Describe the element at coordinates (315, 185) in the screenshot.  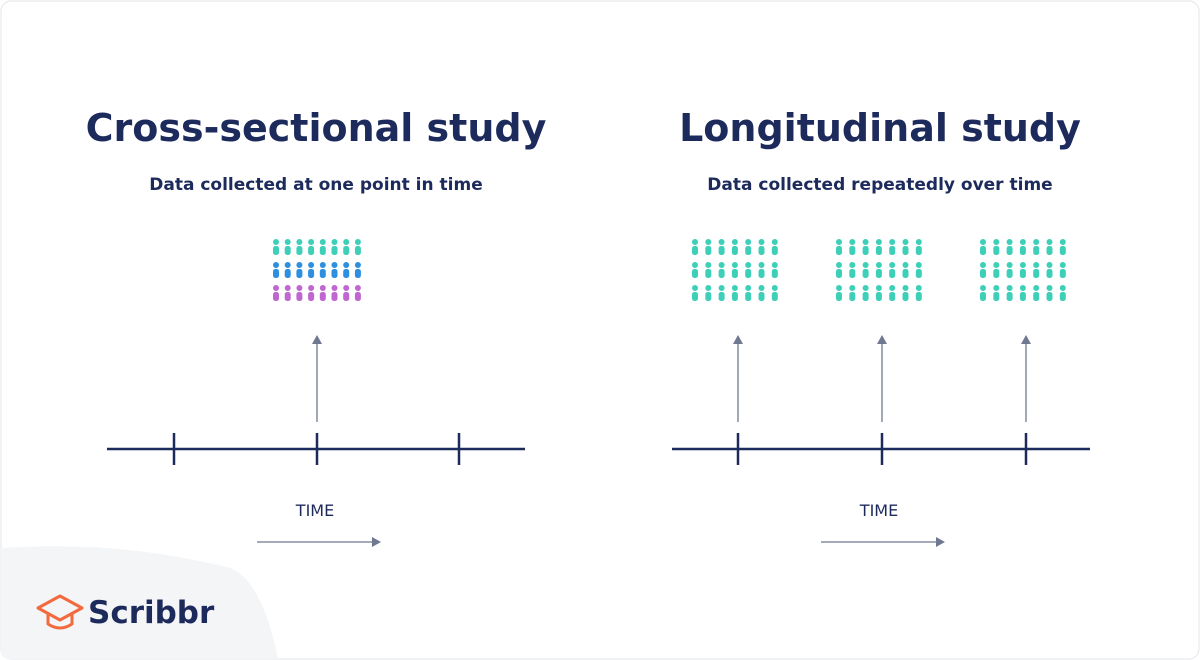
I see `panel-subtitle: Data collected at one point in time` at that location.